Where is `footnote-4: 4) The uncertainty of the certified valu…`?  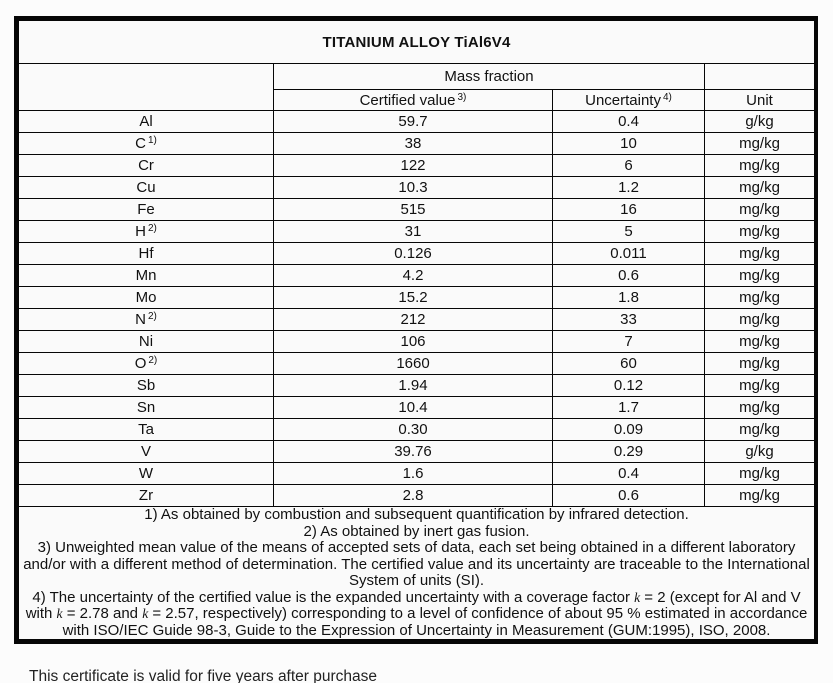 footnote-4: 4) The uncertainty of the certified valu… is located at coordinates (416, 614).